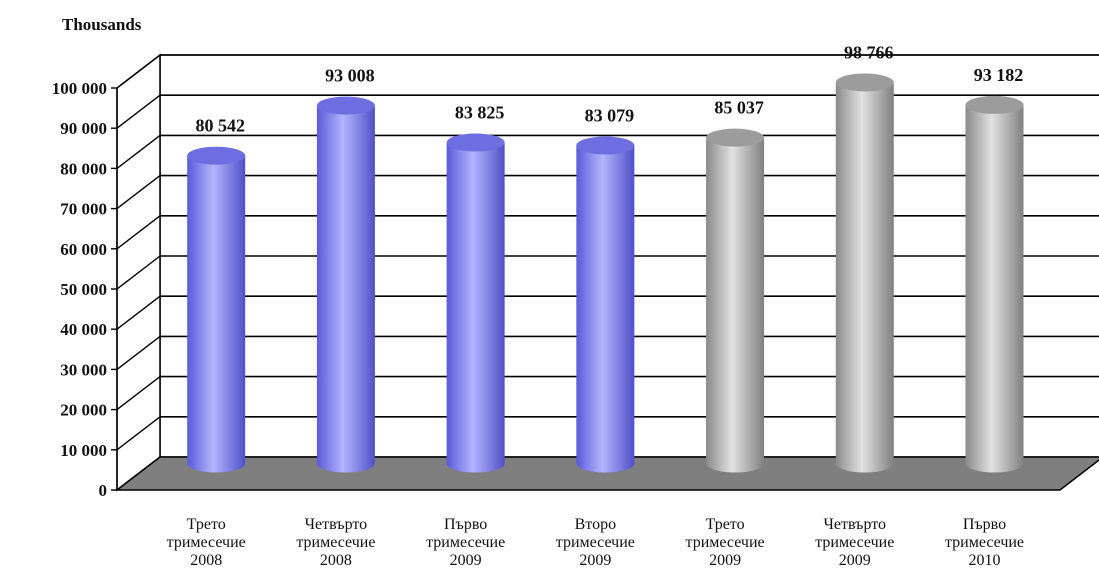 Image resolution: width=1099 pixels, height=583 pixels. Describe the element at coordinates (999, 75) in the screenshot. I see `data-label: 93 182` at that location.